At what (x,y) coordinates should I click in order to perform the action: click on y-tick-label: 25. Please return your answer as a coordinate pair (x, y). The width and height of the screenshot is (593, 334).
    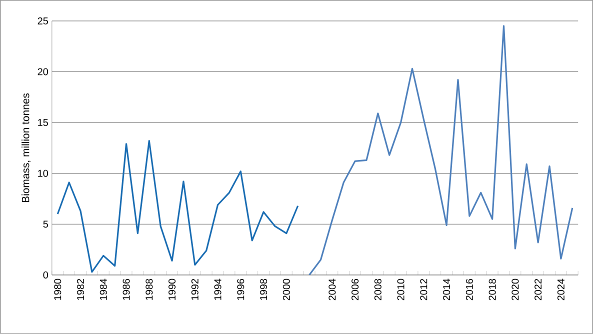
    Looking at the image, I should click on (43, 20).